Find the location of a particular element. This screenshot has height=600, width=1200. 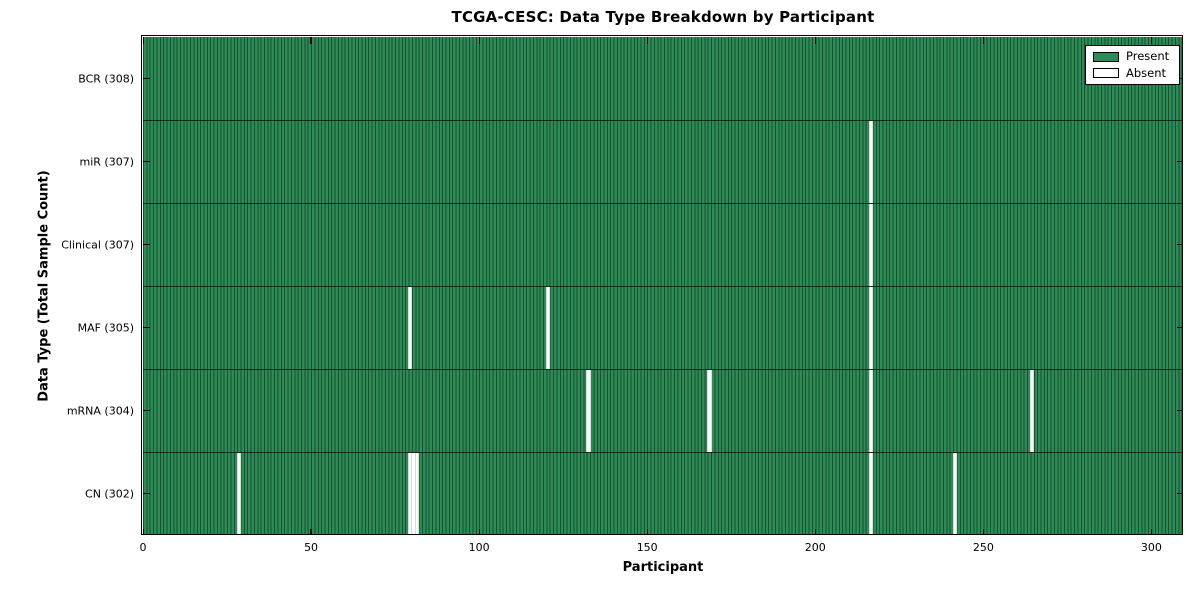

legend-label-present: Present is located at coordinates (1148, 56).